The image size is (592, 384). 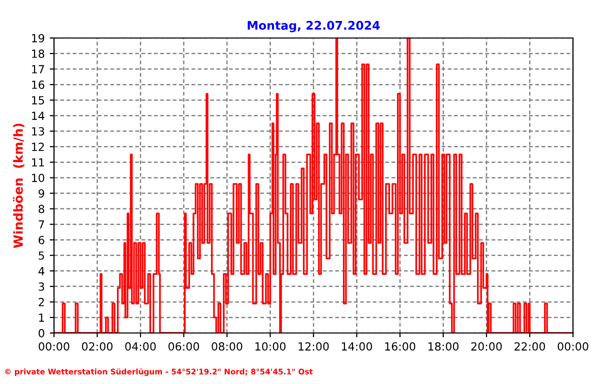 I want to click on x-tick-label: 22:00, so click(x=530, y=346).